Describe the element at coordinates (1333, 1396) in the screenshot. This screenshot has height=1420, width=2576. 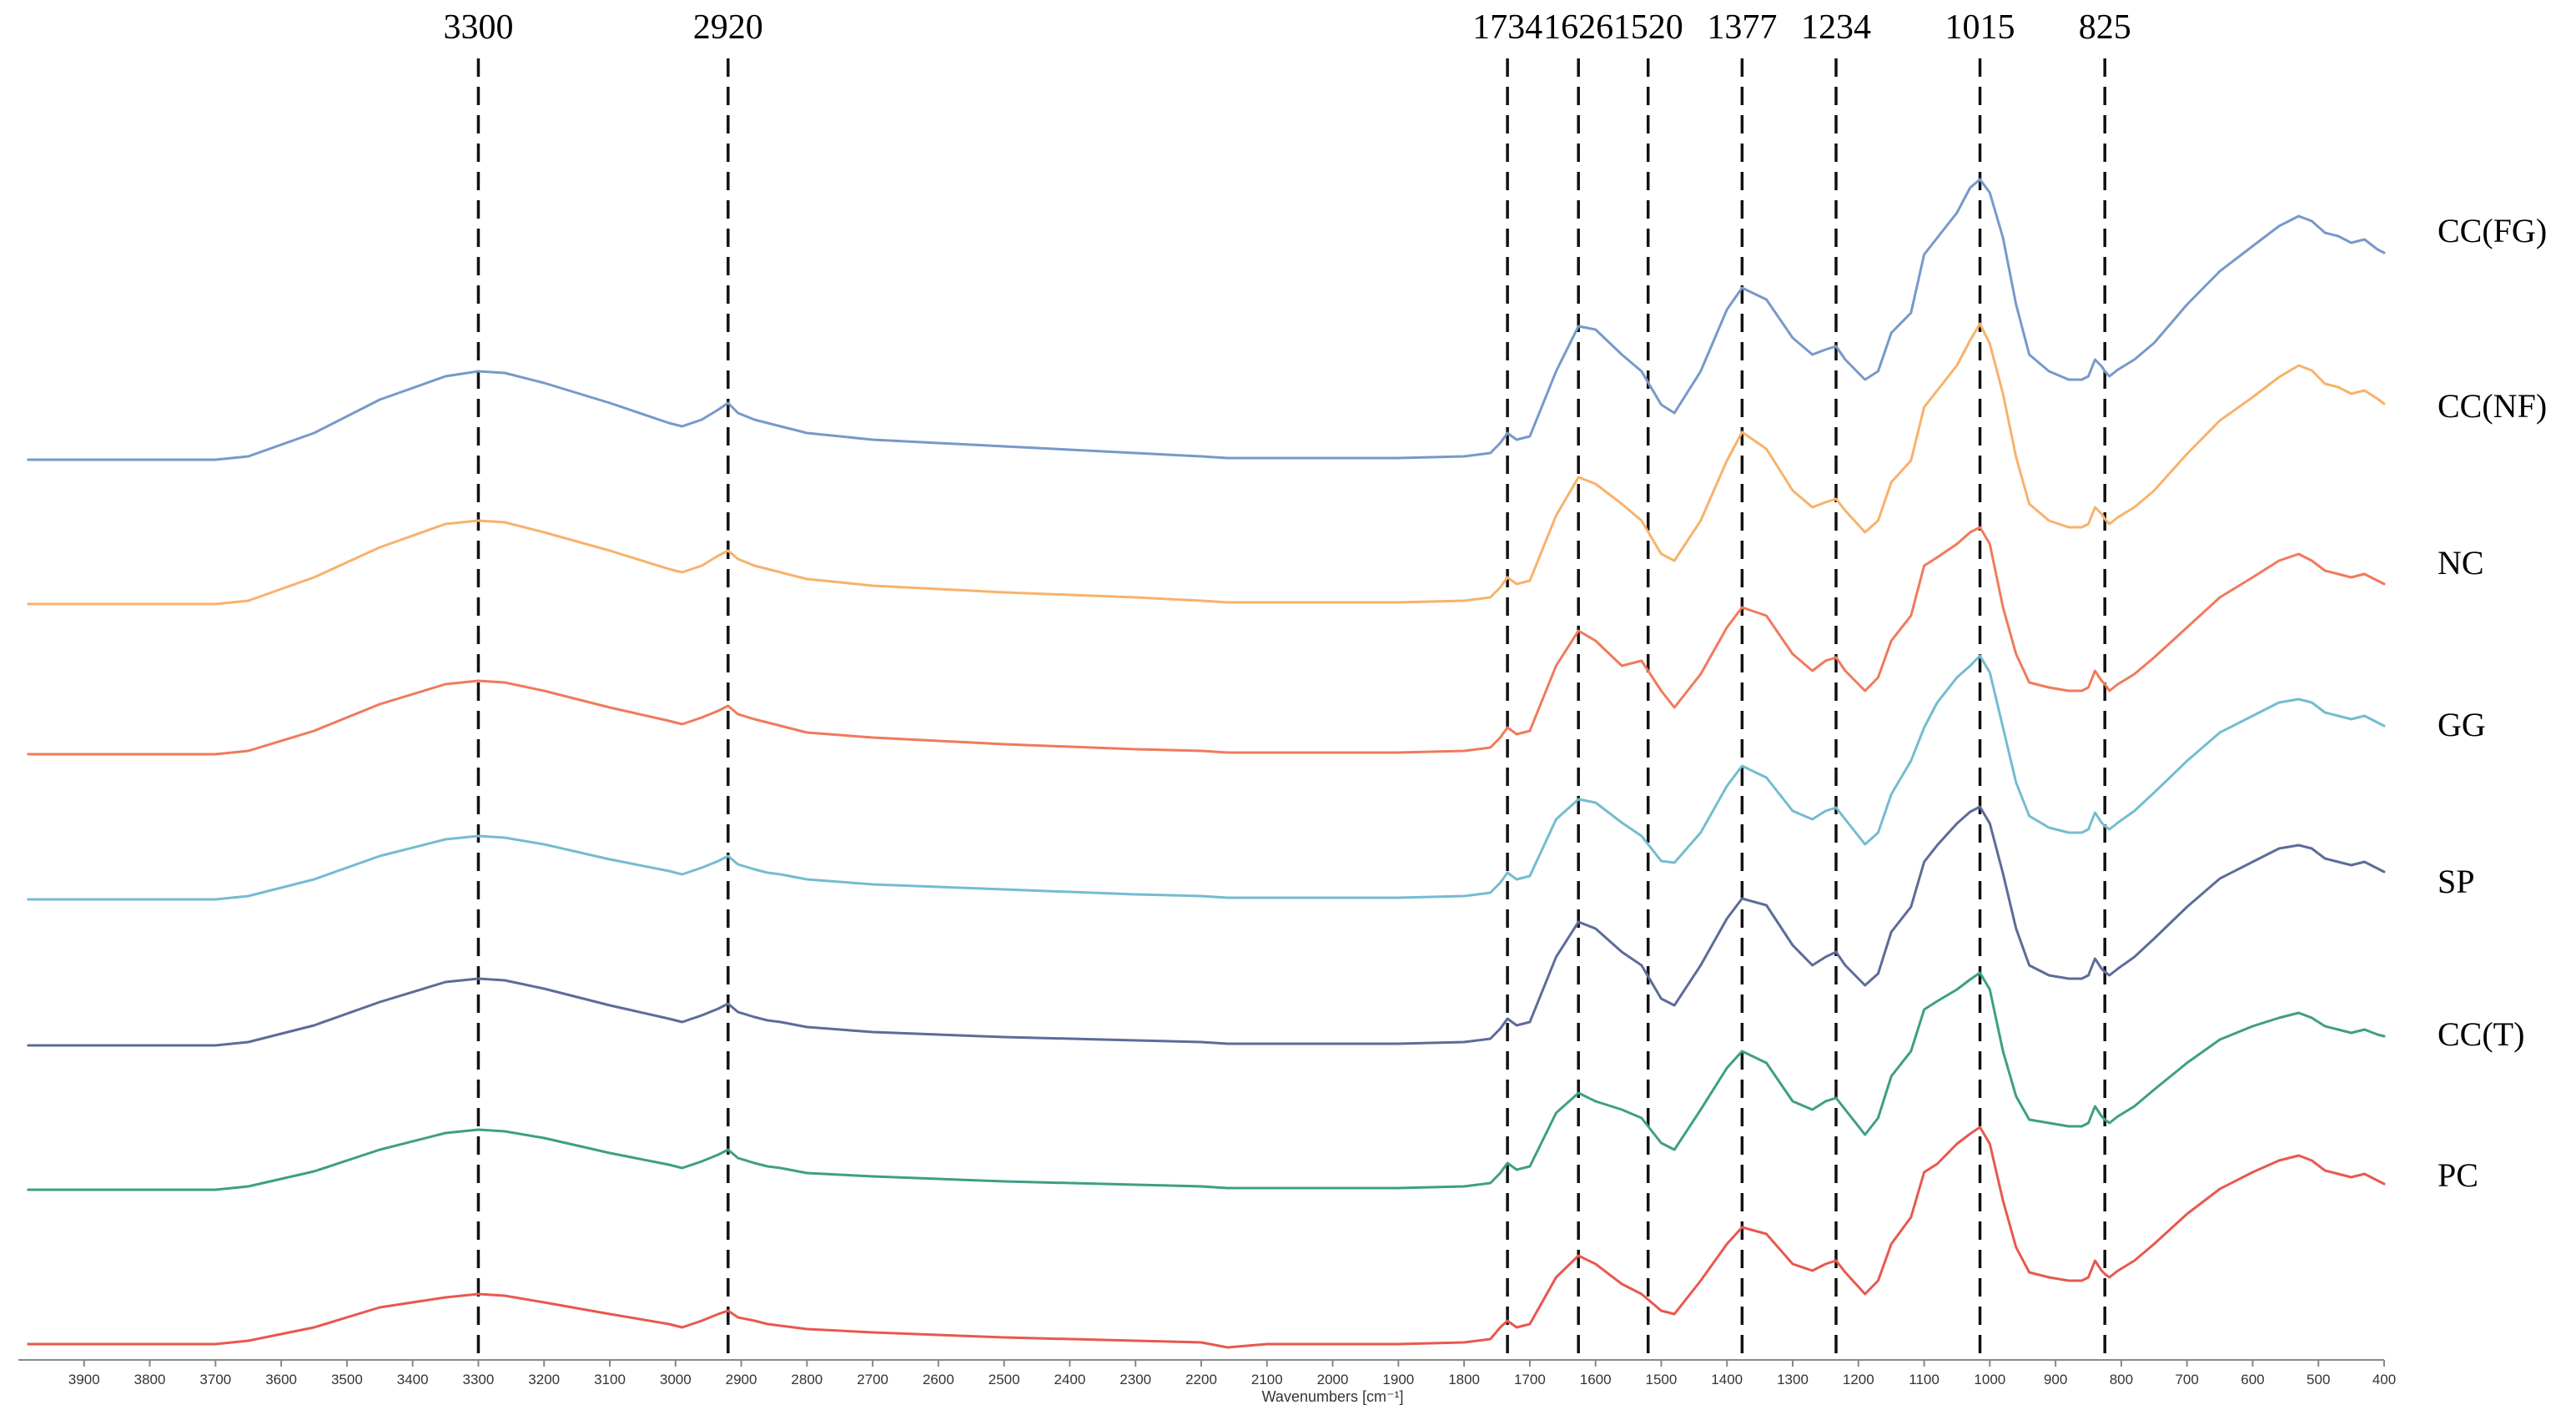
I see `x-axis-title: Wavenumbers [cm⁻¹]` at that location.